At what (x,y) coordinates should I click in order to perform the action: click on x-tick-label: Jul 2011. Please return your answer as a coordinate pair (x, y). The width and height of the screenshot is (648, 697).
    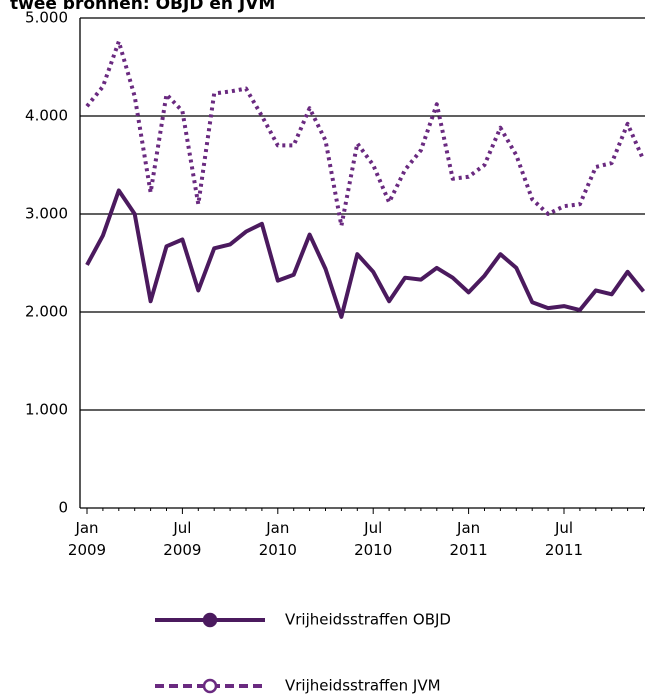
    Looking at the image, I should click on (564, 539).